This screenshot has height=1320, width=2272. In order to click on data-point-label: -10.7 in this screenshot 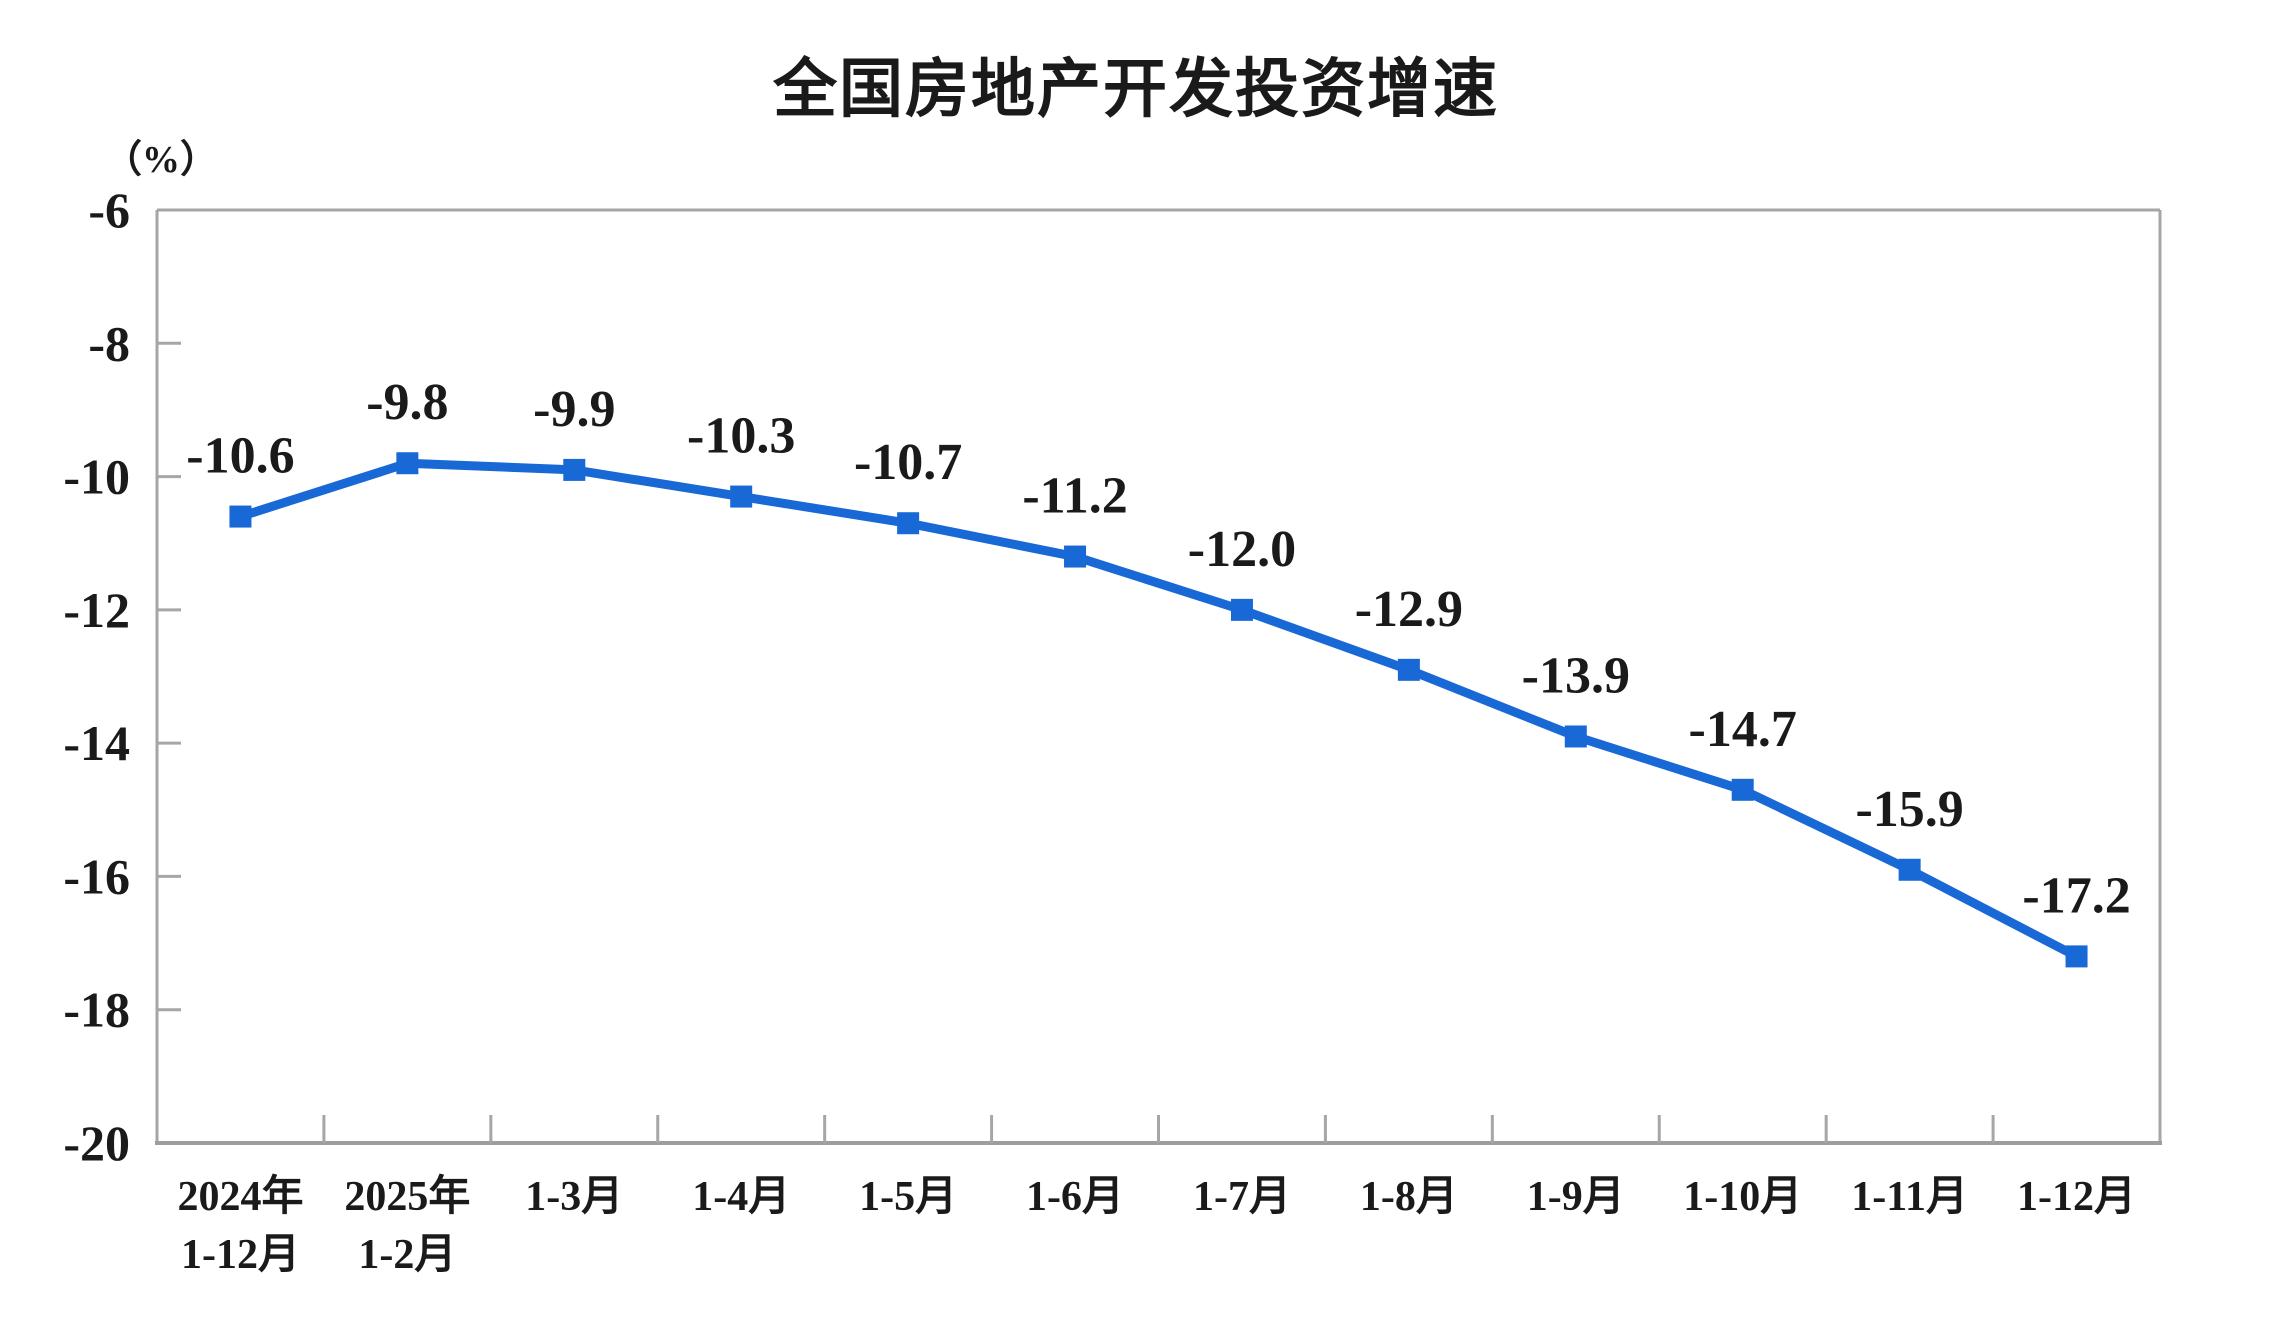, I will do `click(908, 462)`.